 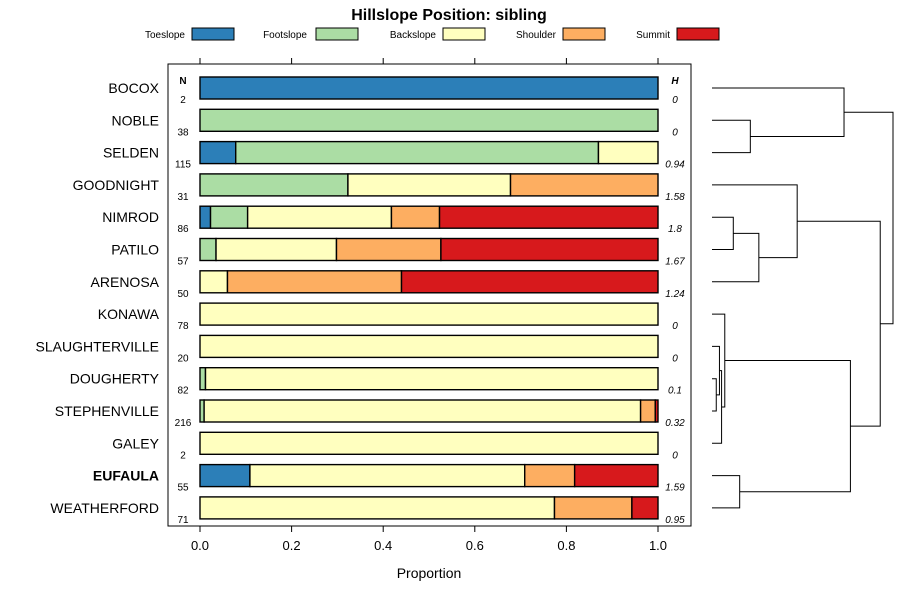 I want to click on bar-patilo-shoulder, so click(x=388, y=249).